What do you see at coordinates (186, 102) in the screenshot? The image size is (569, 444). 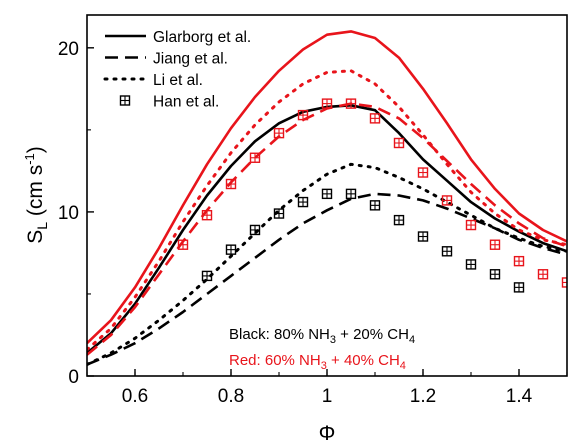 I see `legend-label: Han et al.` at bounding box center [186, 102].